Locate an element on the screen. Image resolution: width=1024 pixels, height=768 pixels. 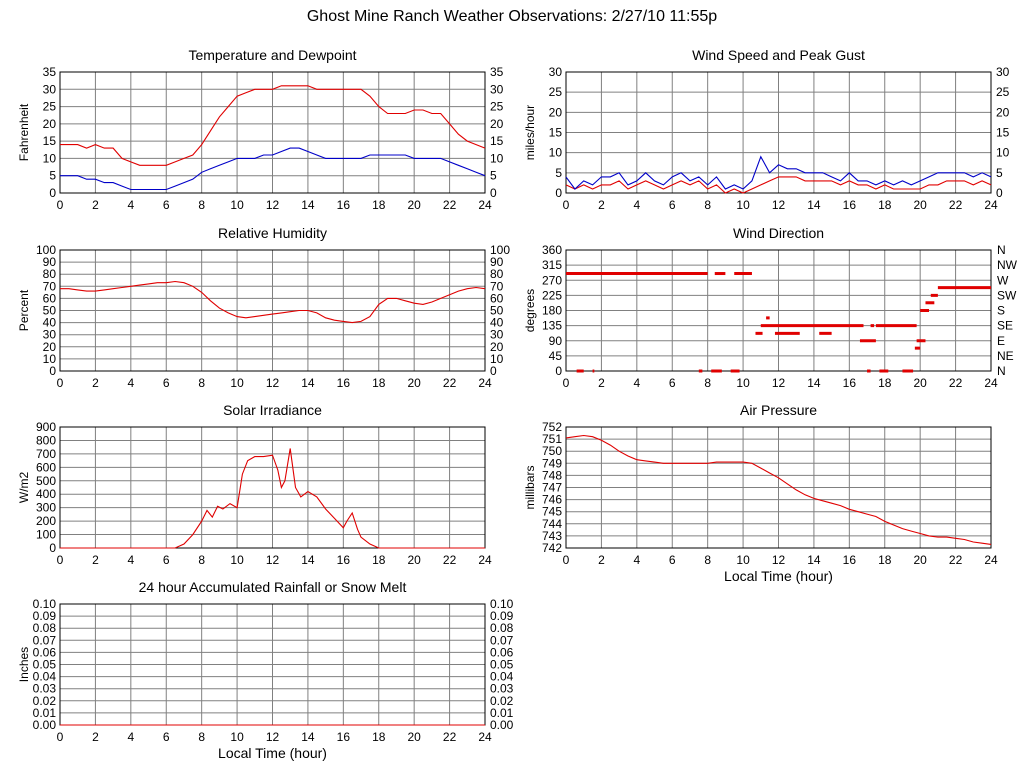
y-axis-label: miles/hour is located at coordinates (530, 132).